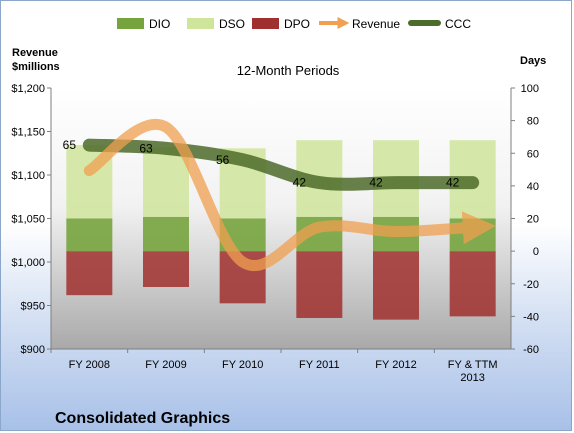  What do you see at coordinates (297, 24) in the screenshot?
I see `legend-dpo-label: DPO` at bounding box center [297, 24].